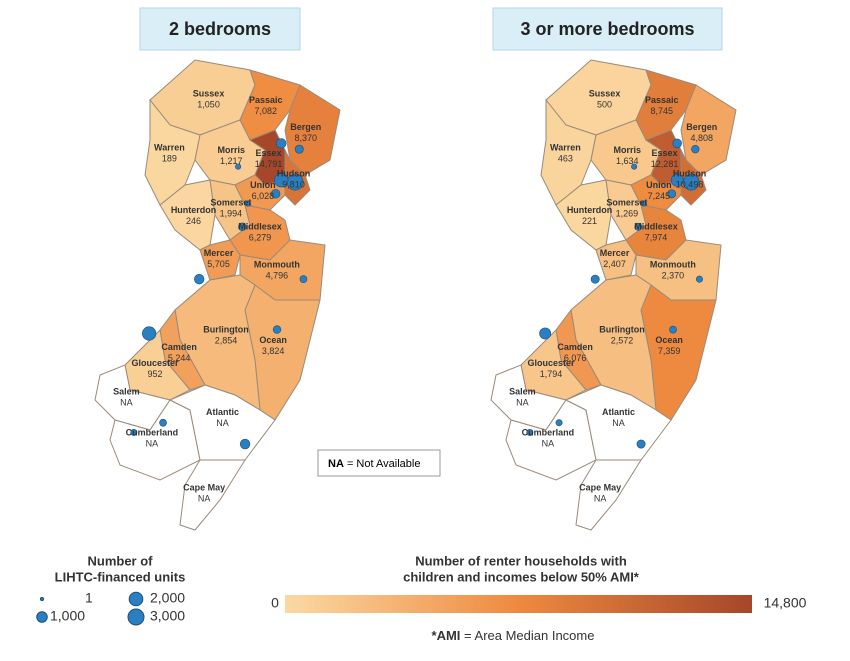  I want to click on county-value: 4,808, so click(701, 138).